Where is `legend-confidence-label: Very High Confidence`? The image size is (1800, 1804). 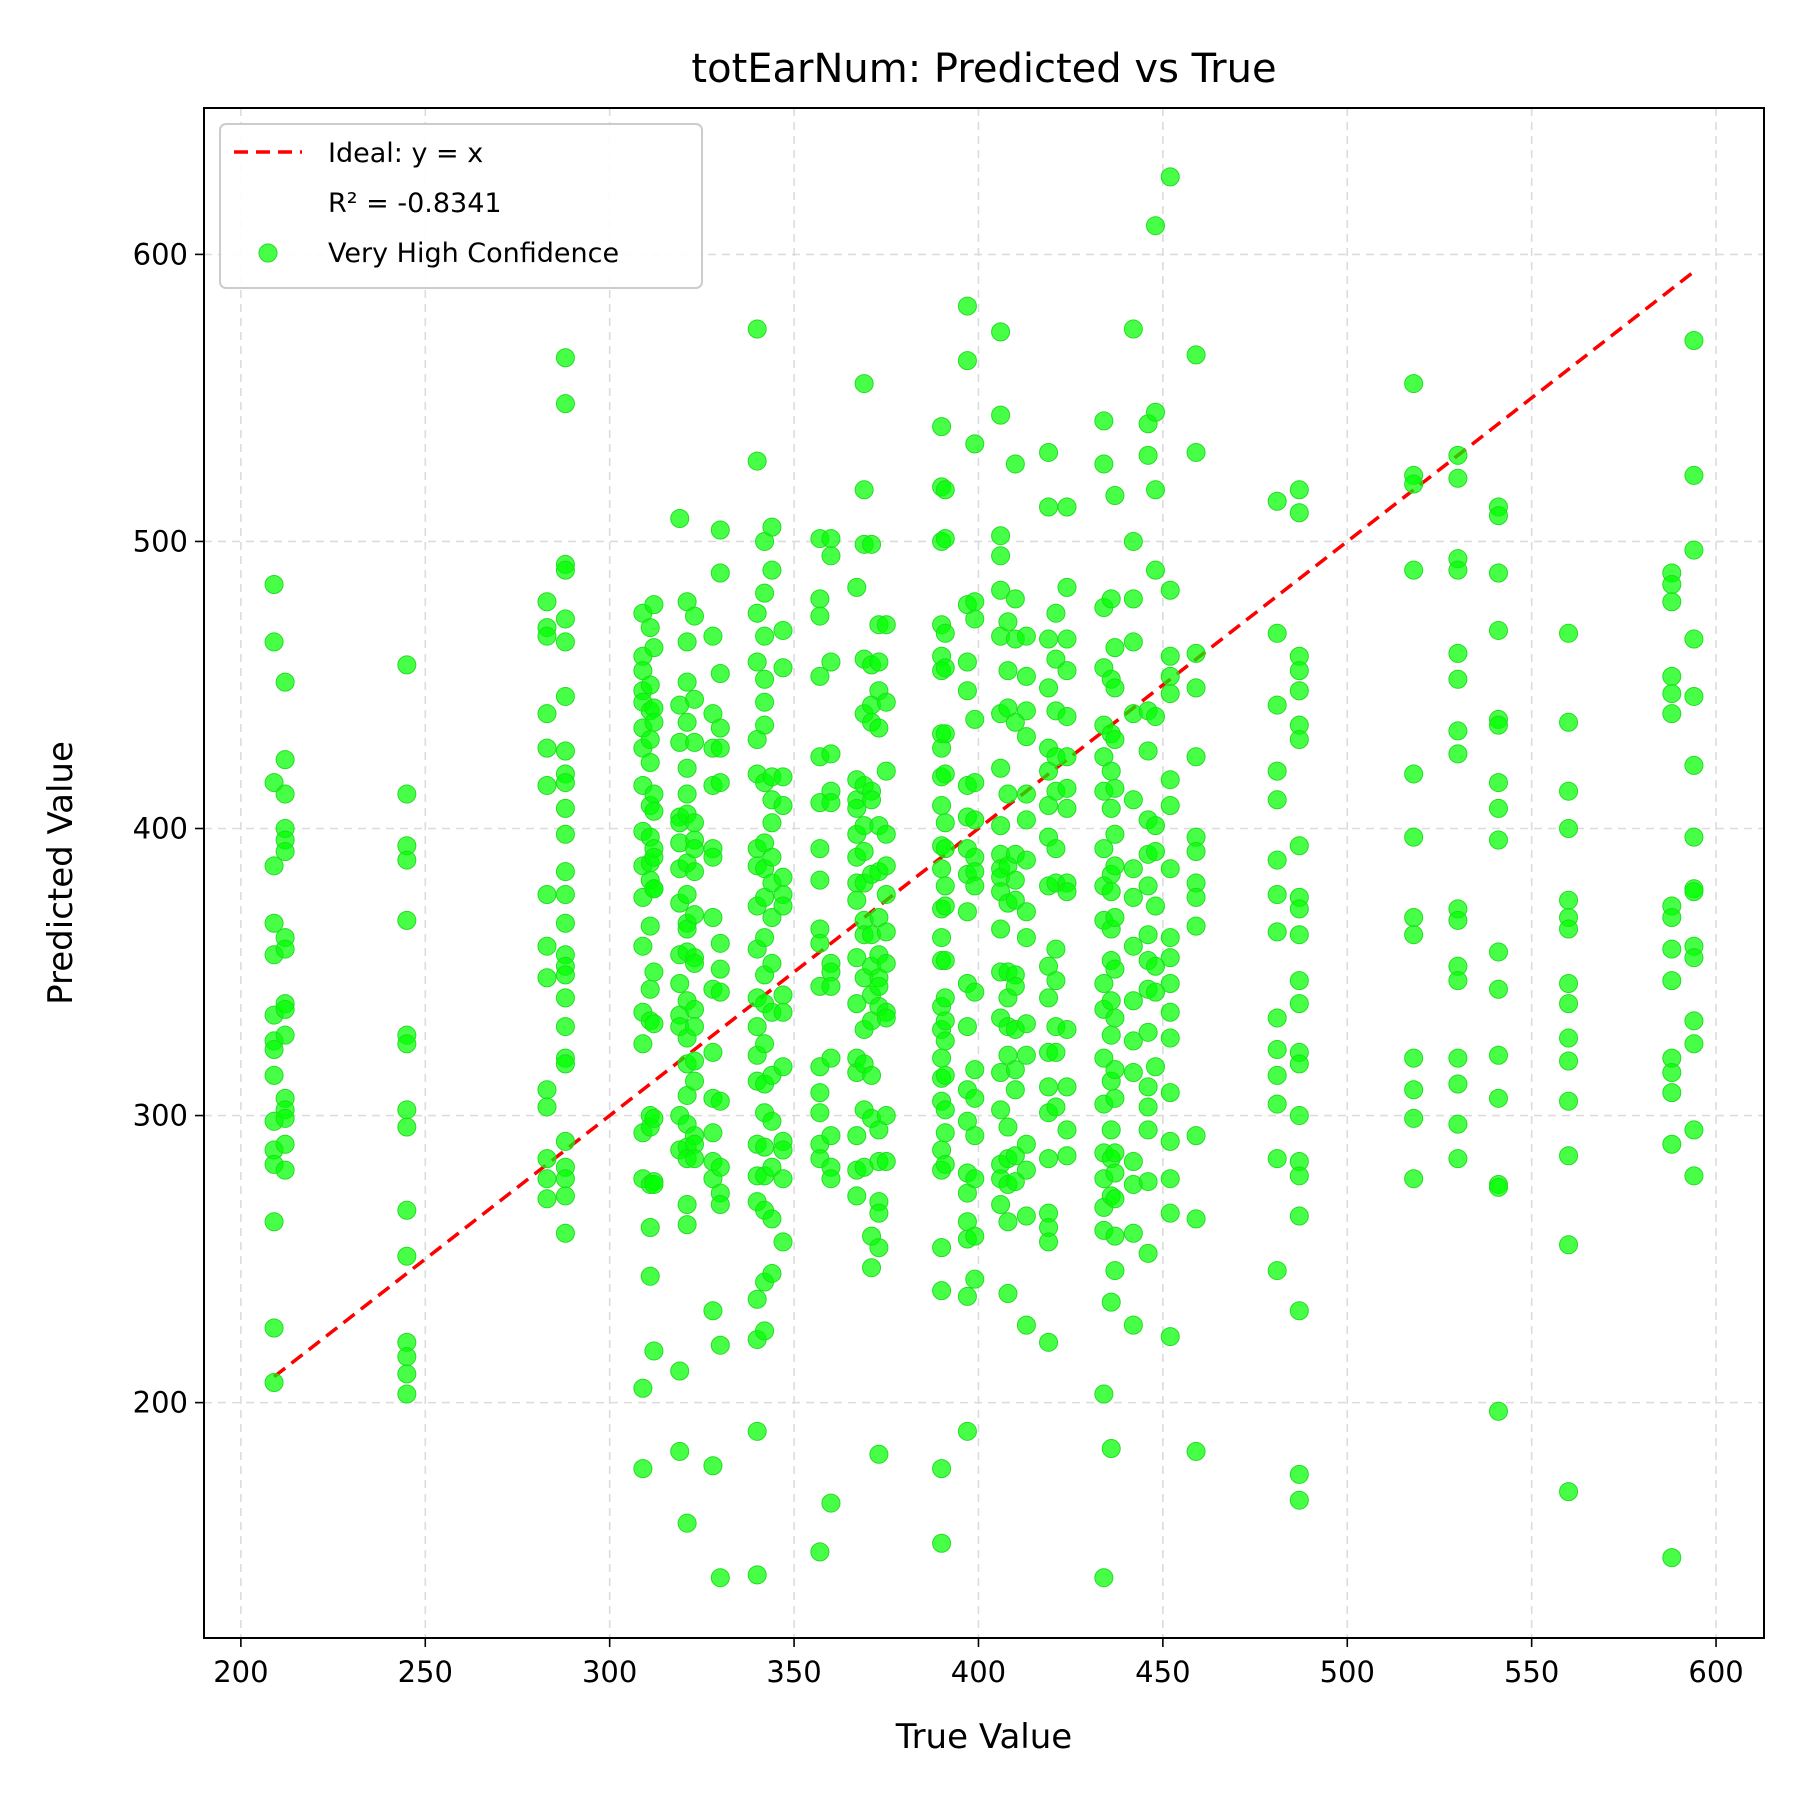
legend-confidence-label: Very High Confidence is located at coordinates (473, 253).